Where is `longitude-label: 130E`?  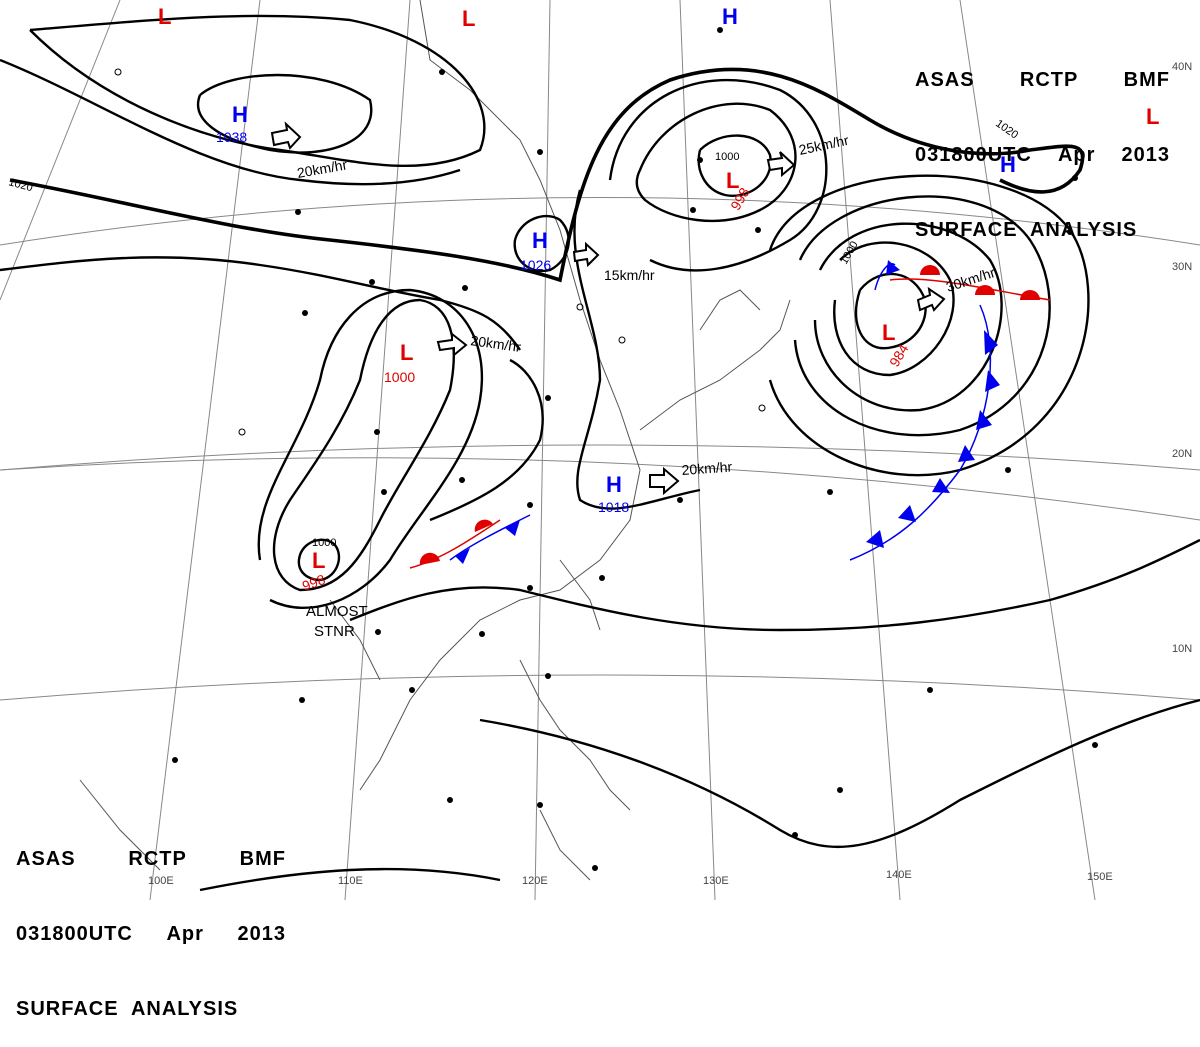 longitude-label: 130E is located at coordinates (716, 881).